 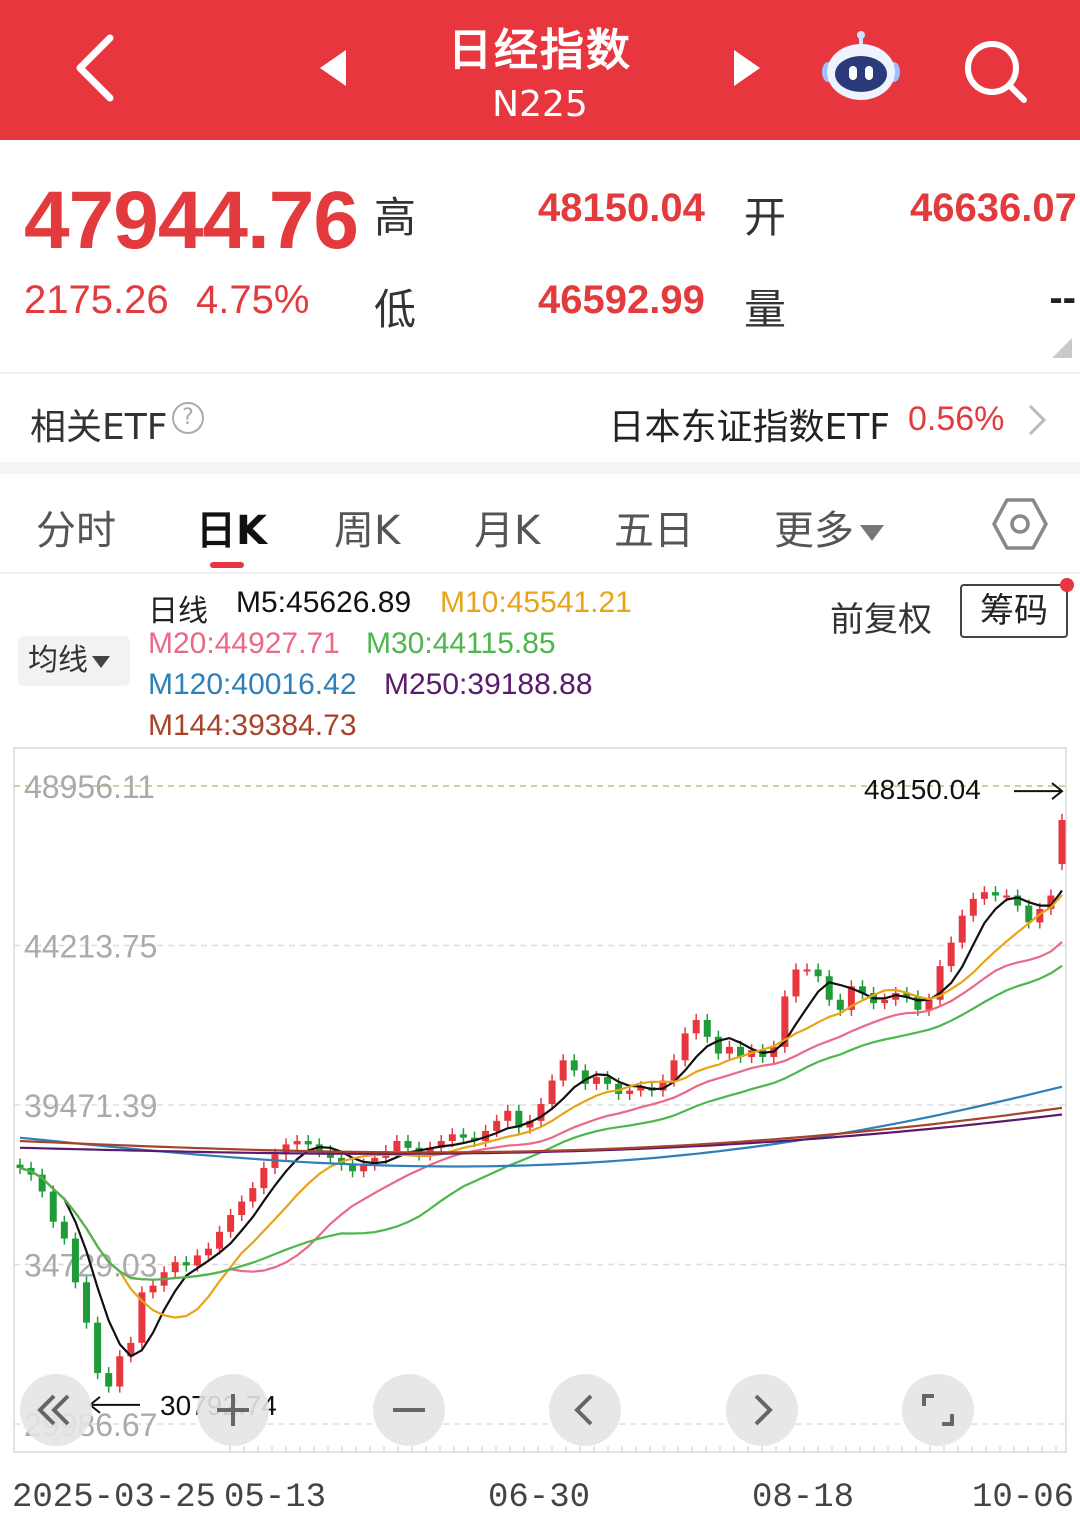 What do you see at coordinates (324, 602) in the screenshot?
I see `ma5-label: M5:45626.89` at bounding box center [324, 602].